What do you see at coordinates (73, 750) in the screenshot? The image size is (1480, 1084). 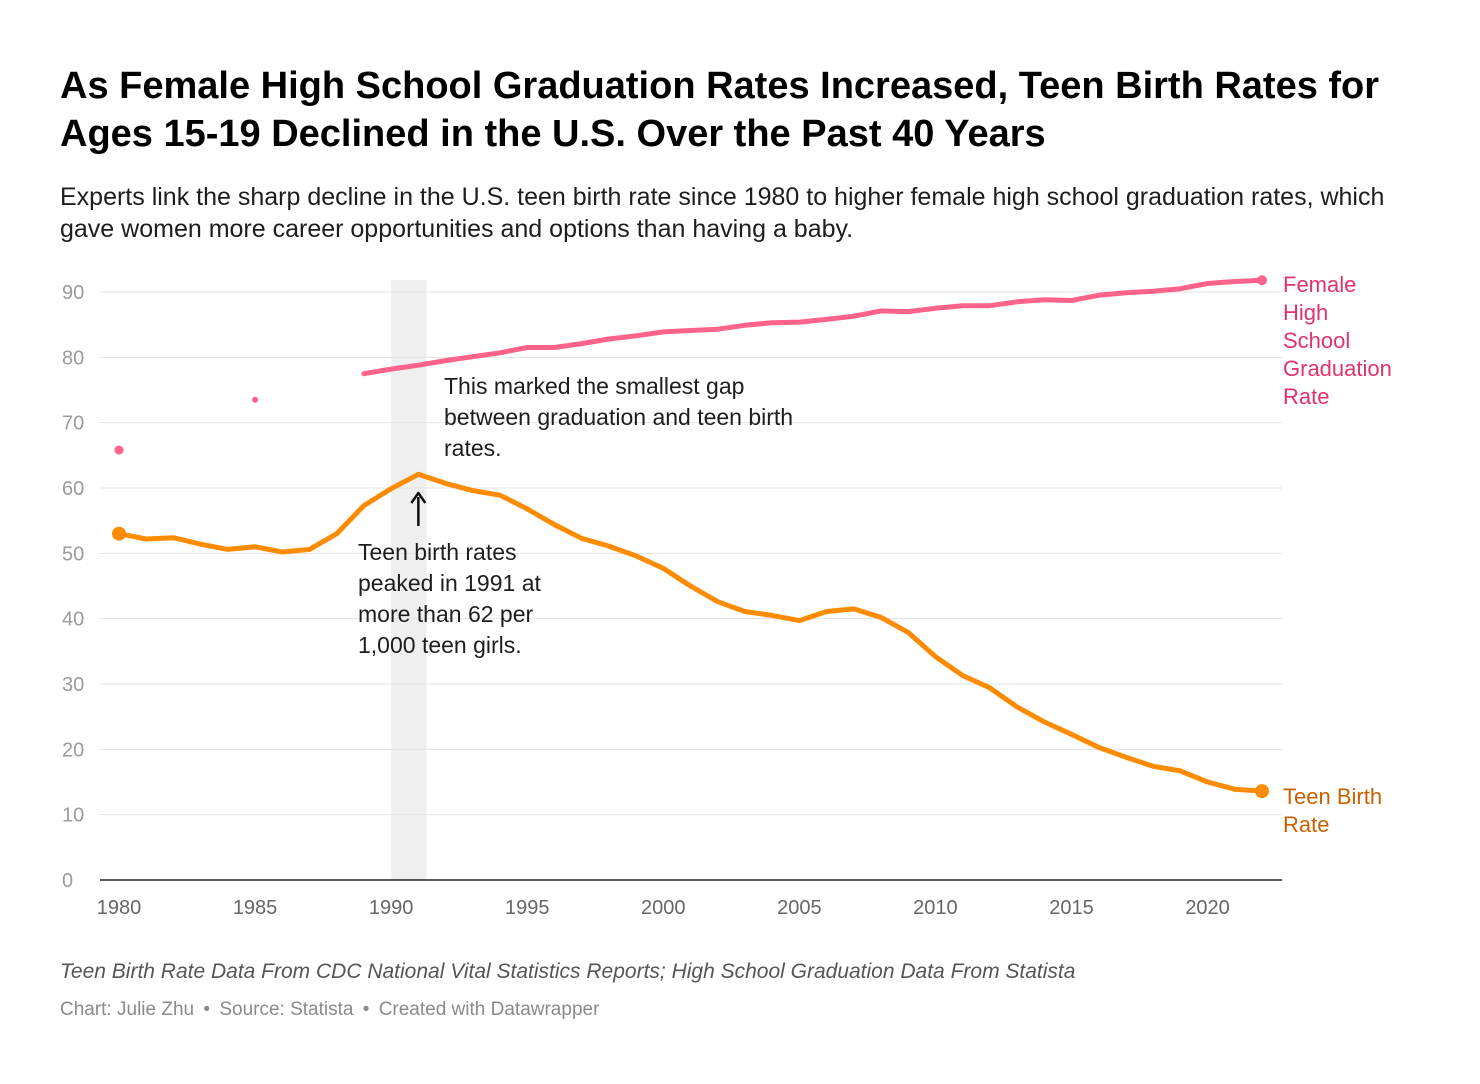 I see `y-tick-label: 20` at bounding box center [73, 750].